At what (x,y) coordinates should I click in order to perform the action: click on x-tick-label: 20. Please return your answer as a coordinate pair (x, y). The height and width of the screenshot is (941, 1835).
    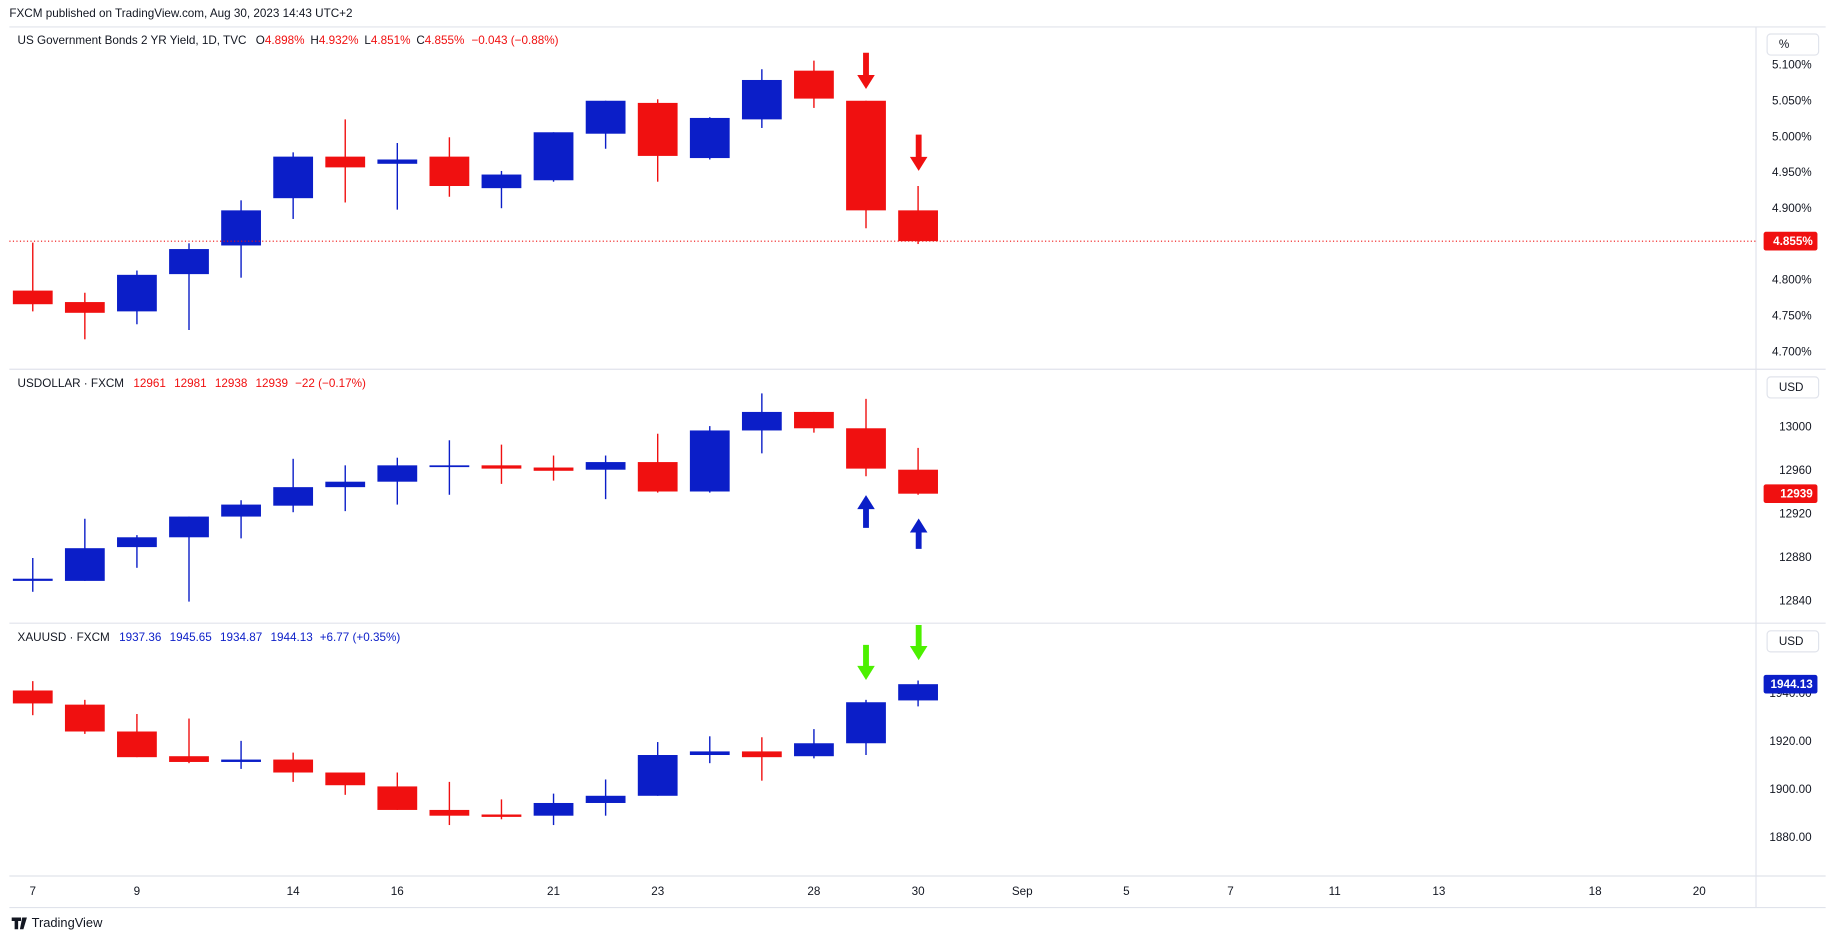
    Looking at the image, I should click on (1699, 891).